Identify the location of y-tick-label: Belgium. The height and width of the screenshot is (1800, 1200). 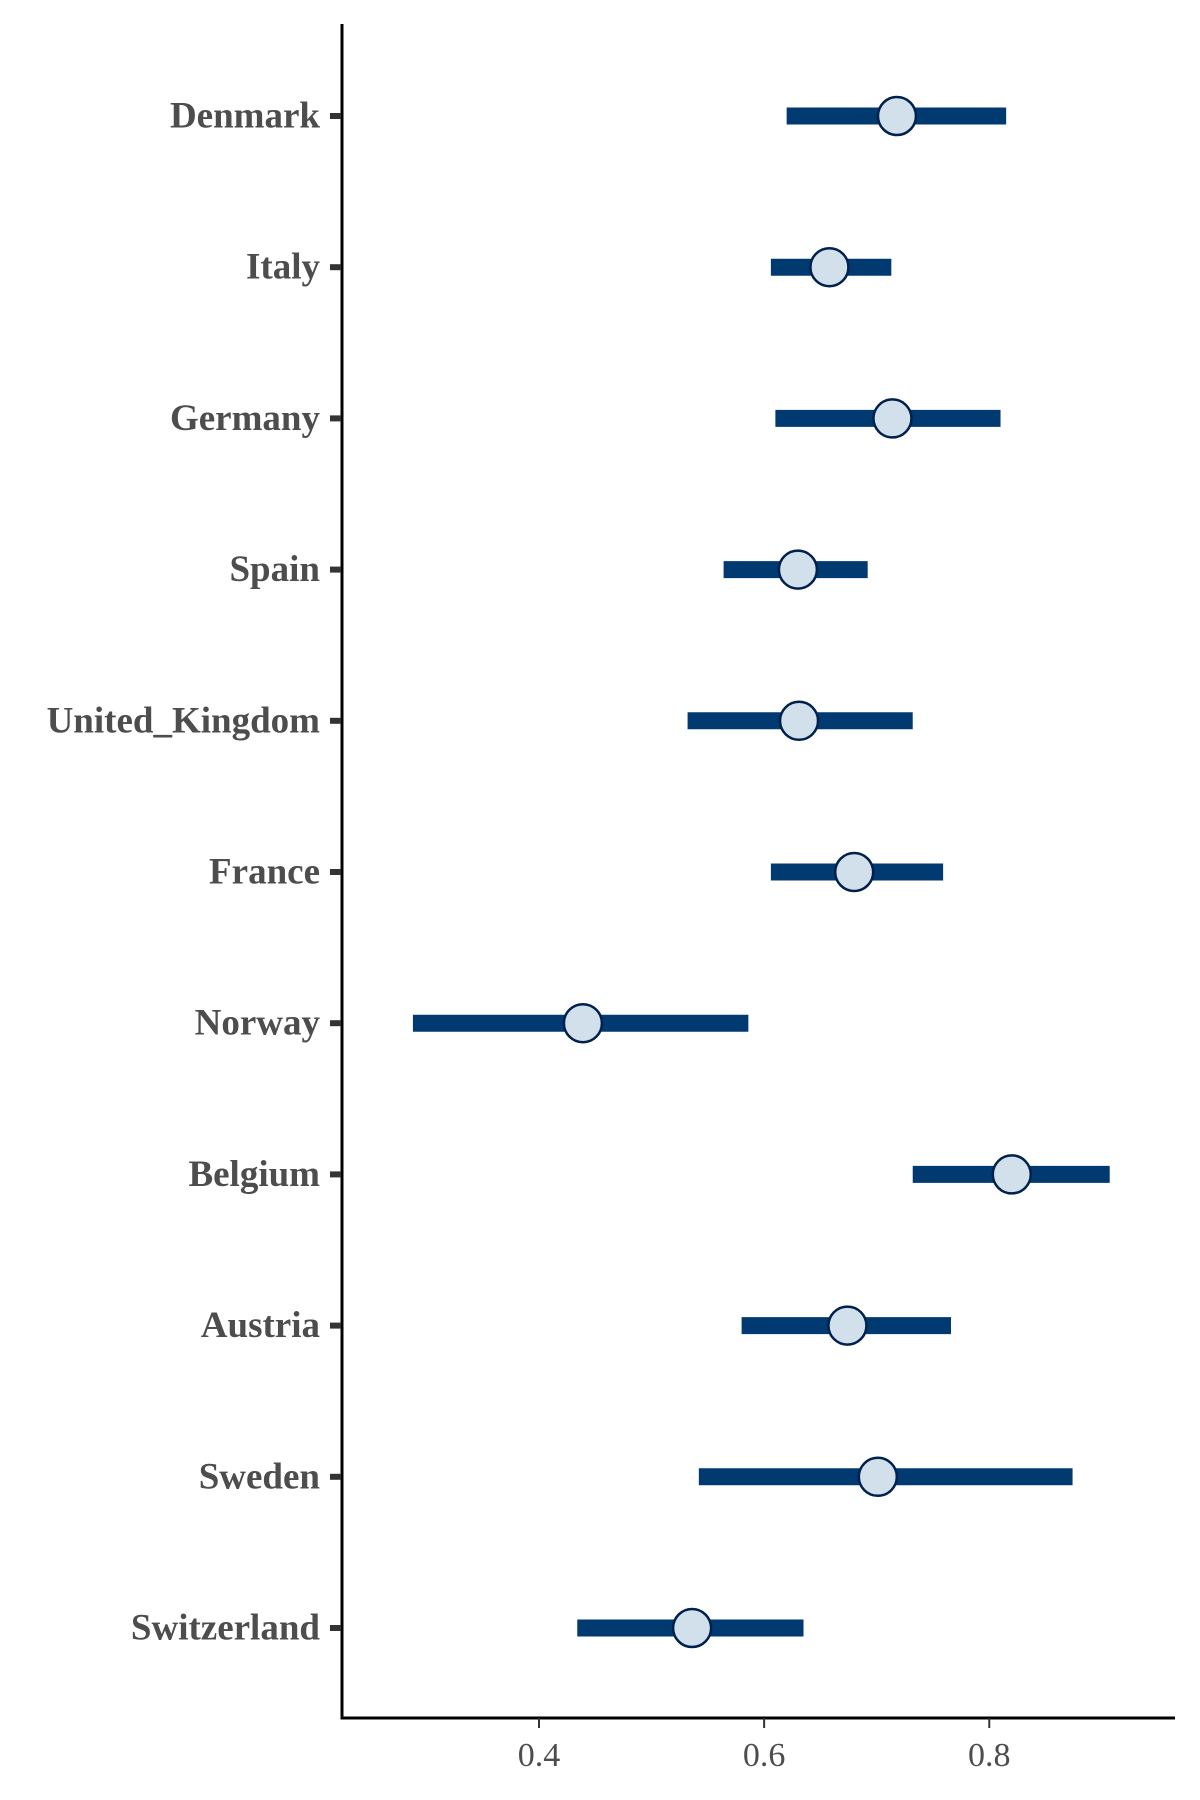
(254, 1174).